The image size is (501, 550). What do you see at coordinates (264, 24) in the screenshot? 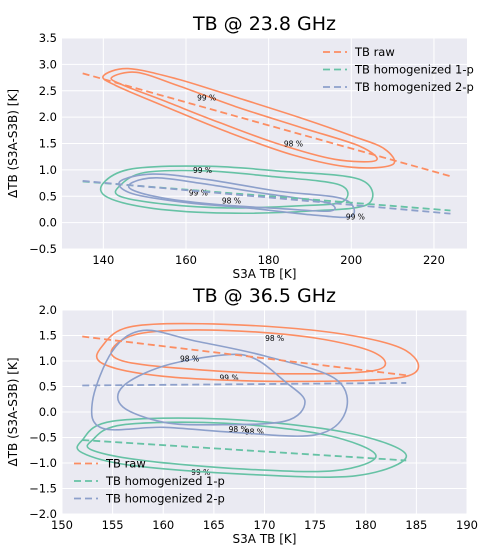
I see `chart-title: TB @ 23.8 GHz` at bounding box center [264, 24].